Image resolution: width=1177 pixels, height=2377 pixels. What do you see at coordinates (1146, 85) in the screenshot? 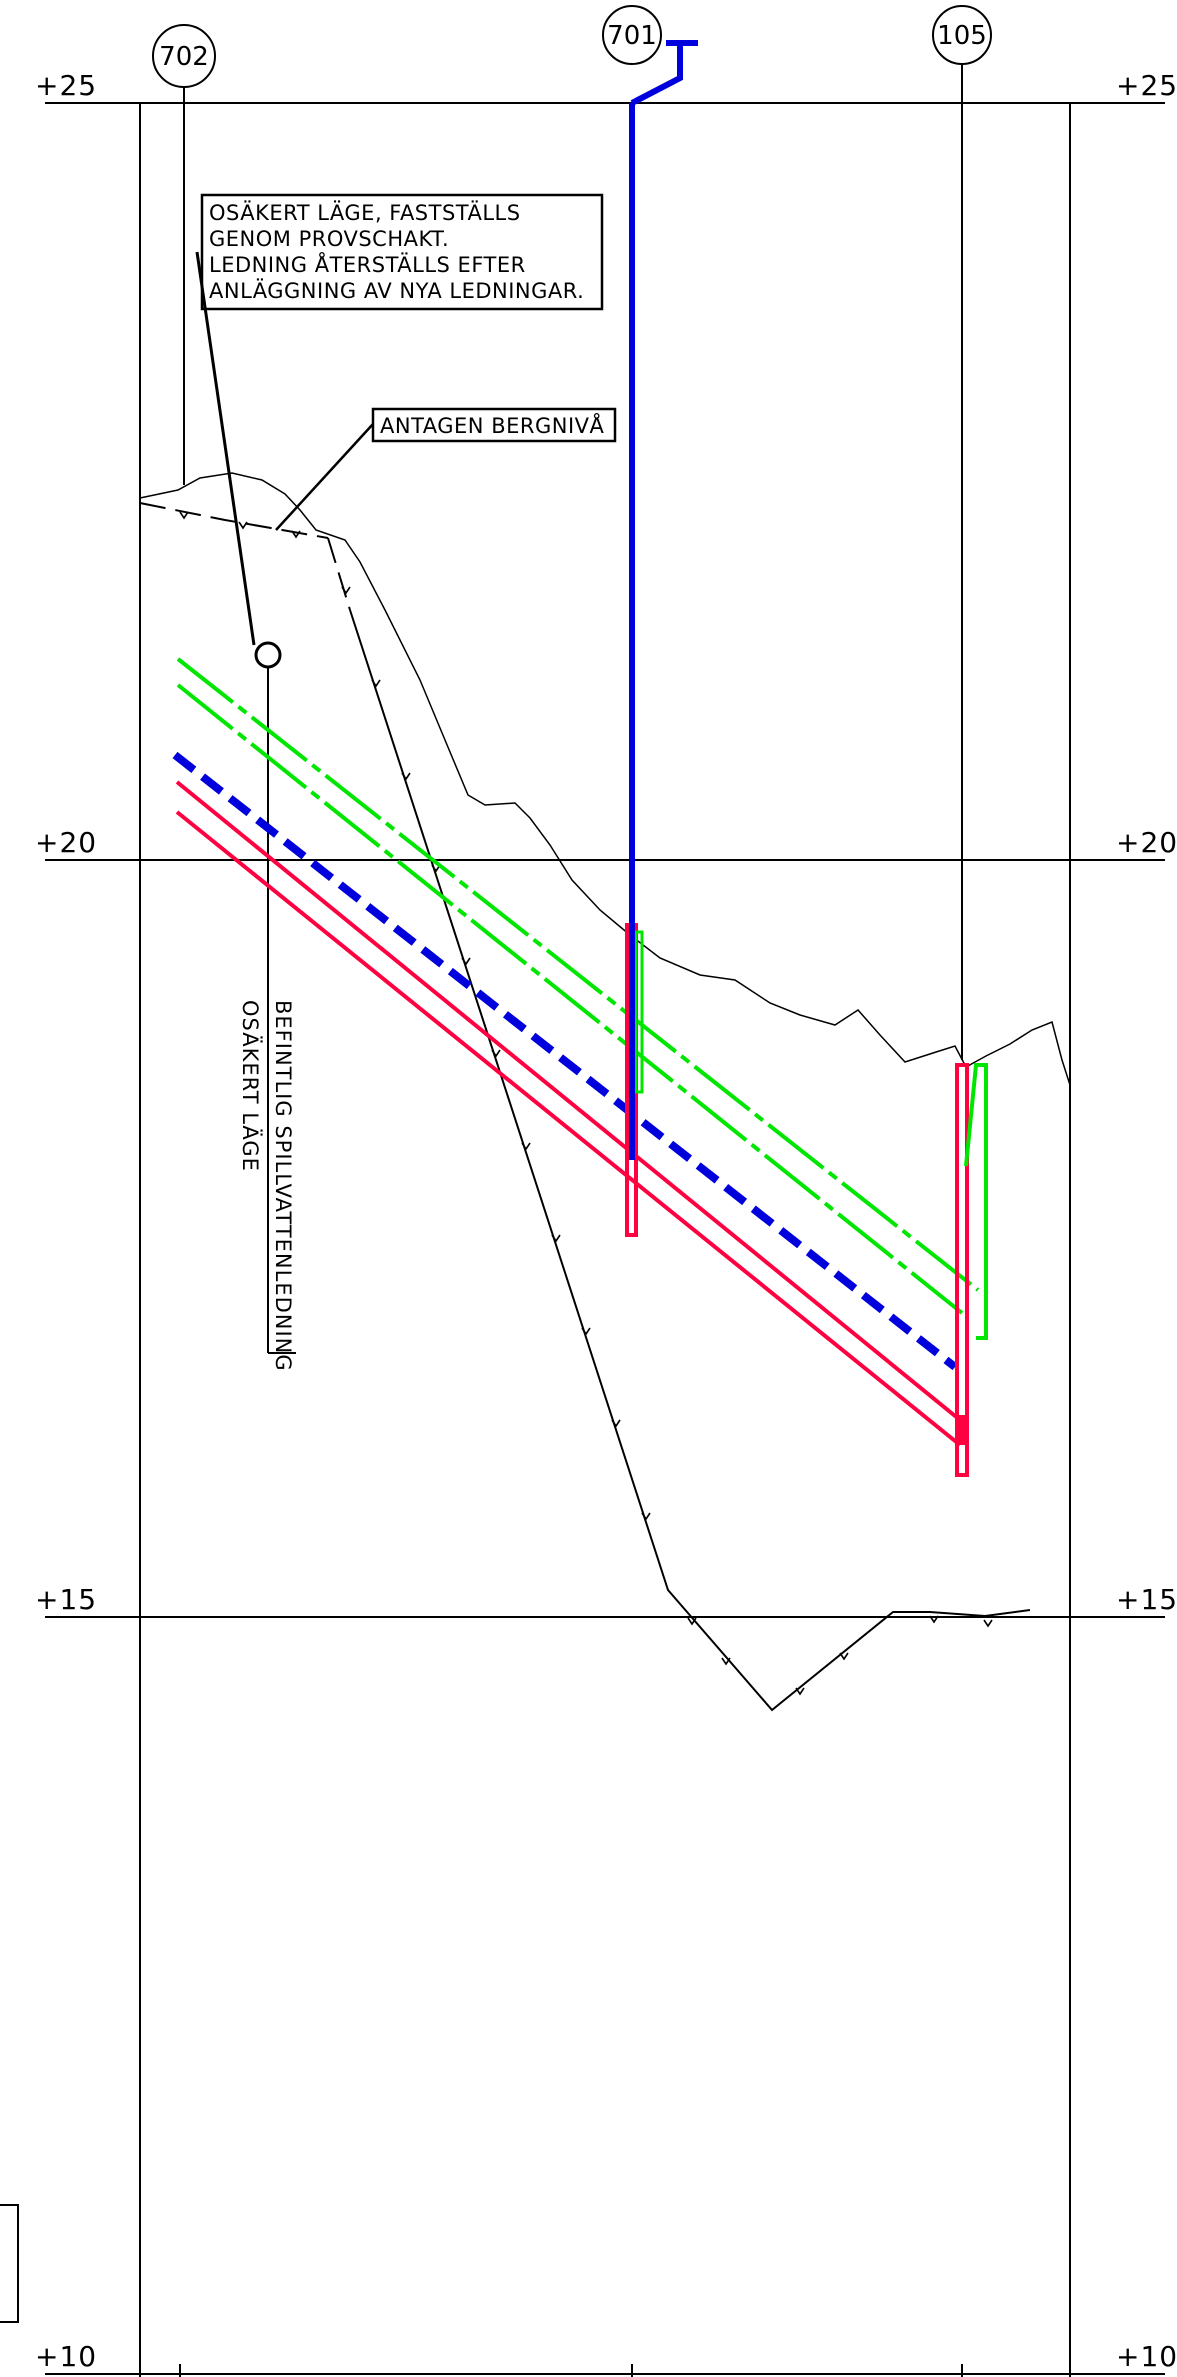
I see `level-label-right-plus25: +25` at bounding box center [1146, 85].